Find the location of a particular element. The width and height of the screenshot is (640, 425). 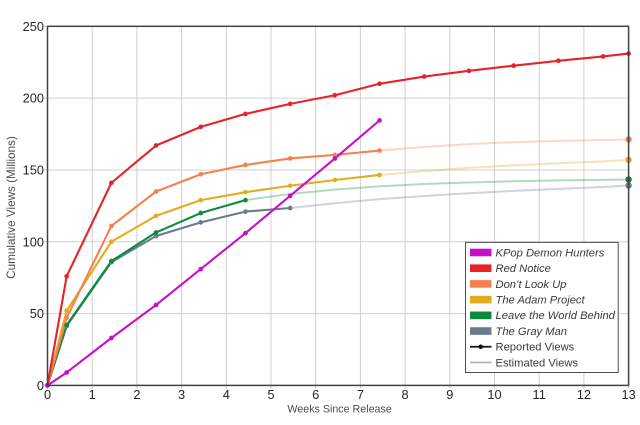

svg-text: 50 is located at coordinates (37, 313).